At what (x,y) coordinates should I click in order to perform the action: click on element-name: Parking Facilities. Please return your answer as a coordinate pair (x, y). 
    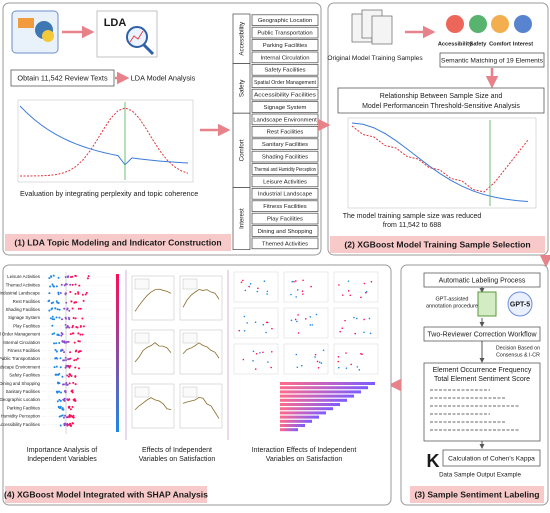
    Looking at the image, I should click on (285, 46).